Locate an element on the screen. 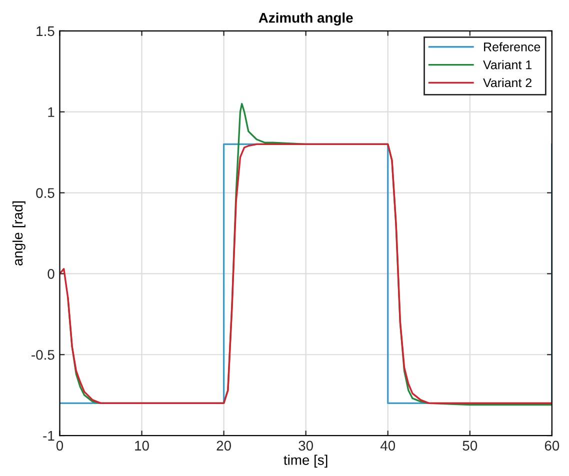  x-tick-label: 10 is located at coordinates (142, 445).